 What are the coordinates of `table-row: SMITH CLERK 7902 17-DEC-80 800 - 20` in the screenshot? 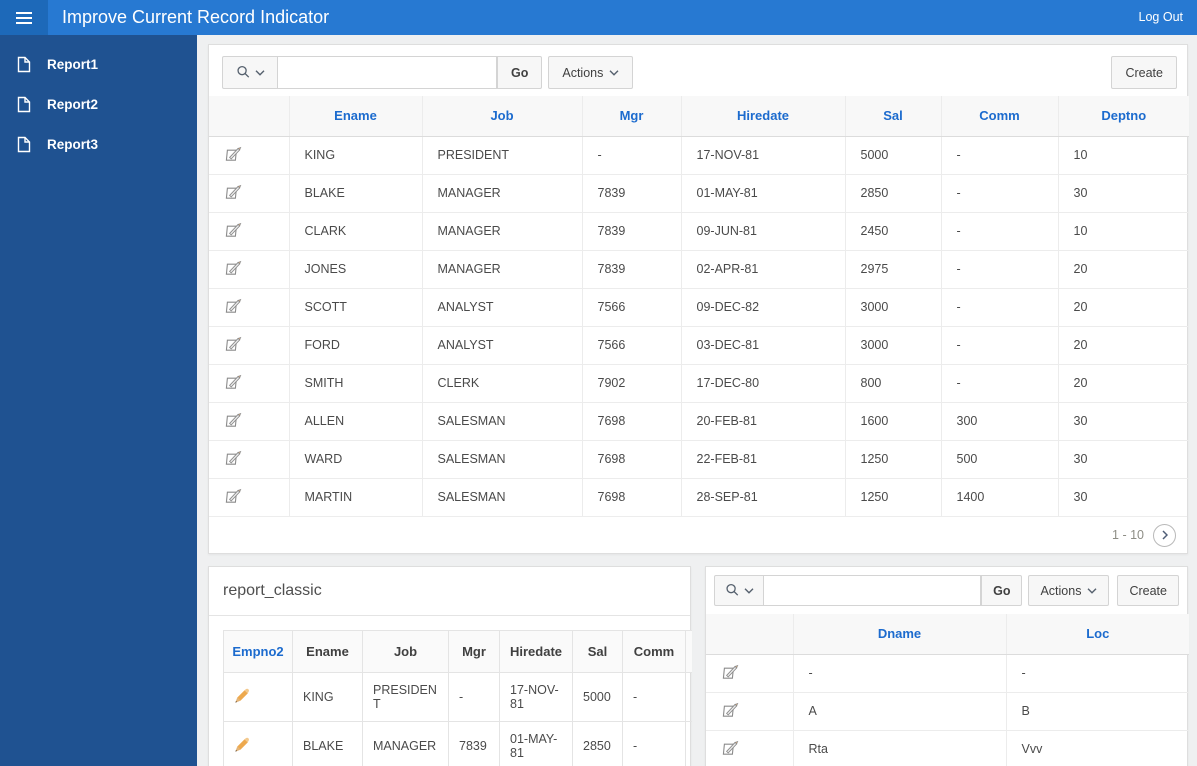 It's located at (699, 383).